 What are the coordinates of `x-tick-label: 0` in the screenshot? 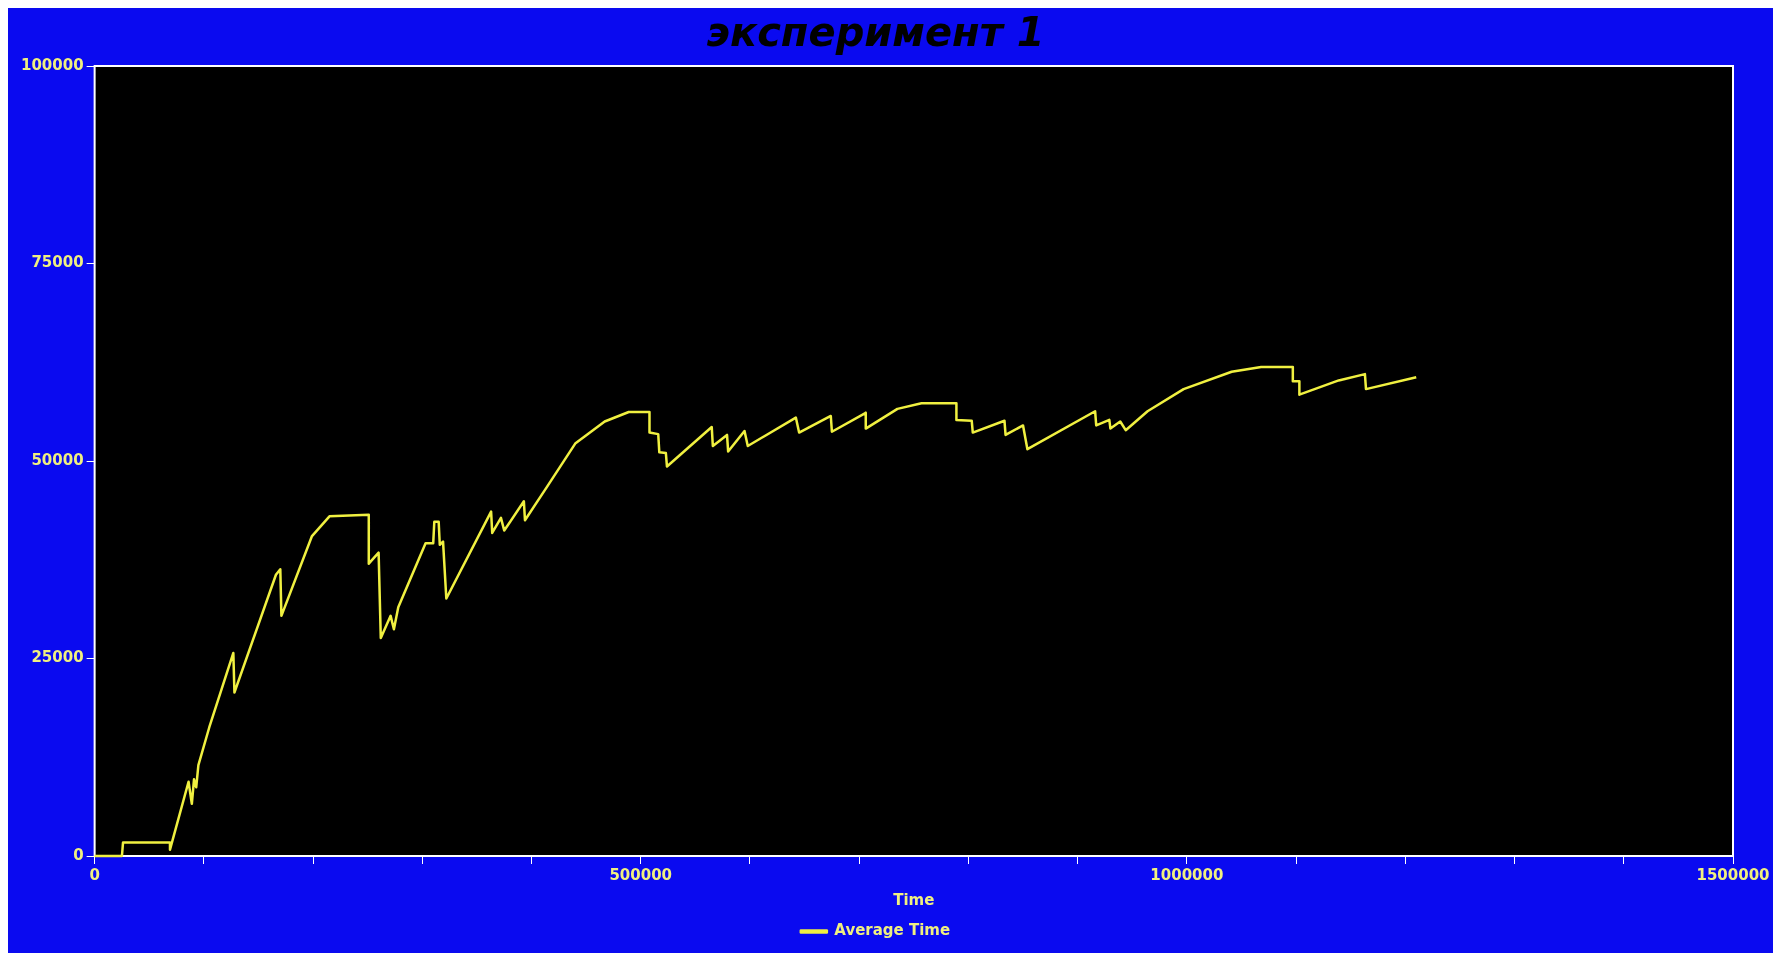 It's located at (94, 874).